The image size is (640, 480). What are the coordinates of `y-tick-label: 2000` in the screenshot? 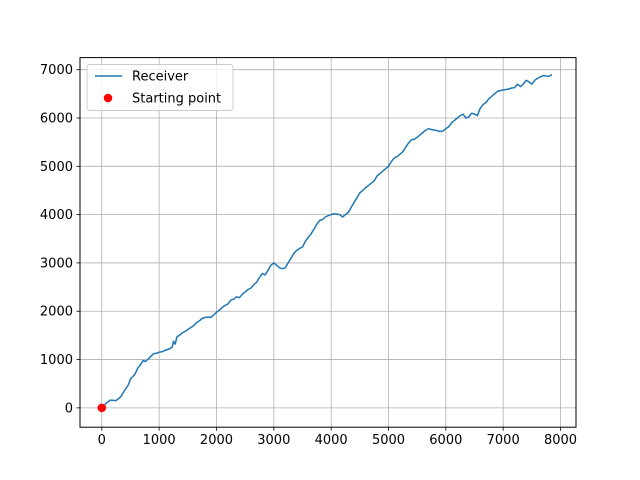 It's located at (56, 312).